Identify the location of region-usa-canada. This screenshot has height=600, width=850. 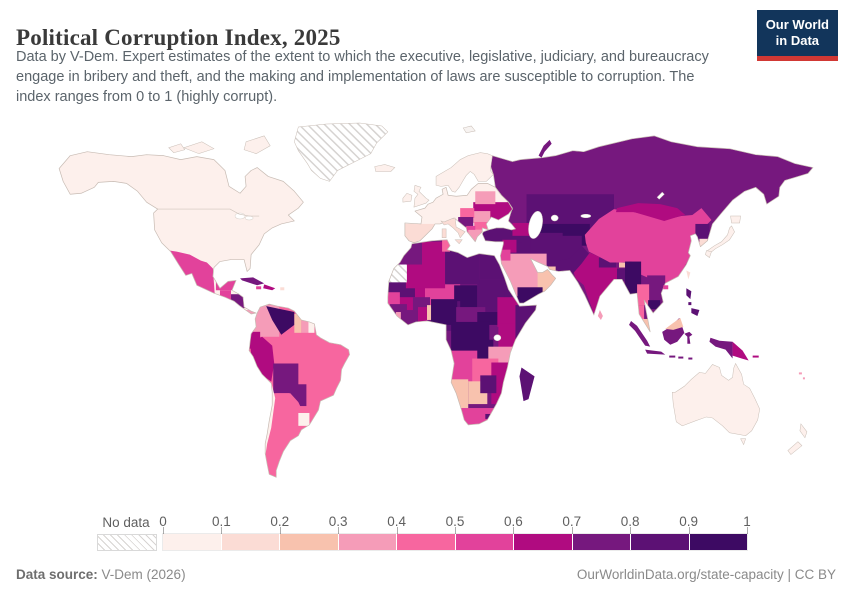
(181, 233).